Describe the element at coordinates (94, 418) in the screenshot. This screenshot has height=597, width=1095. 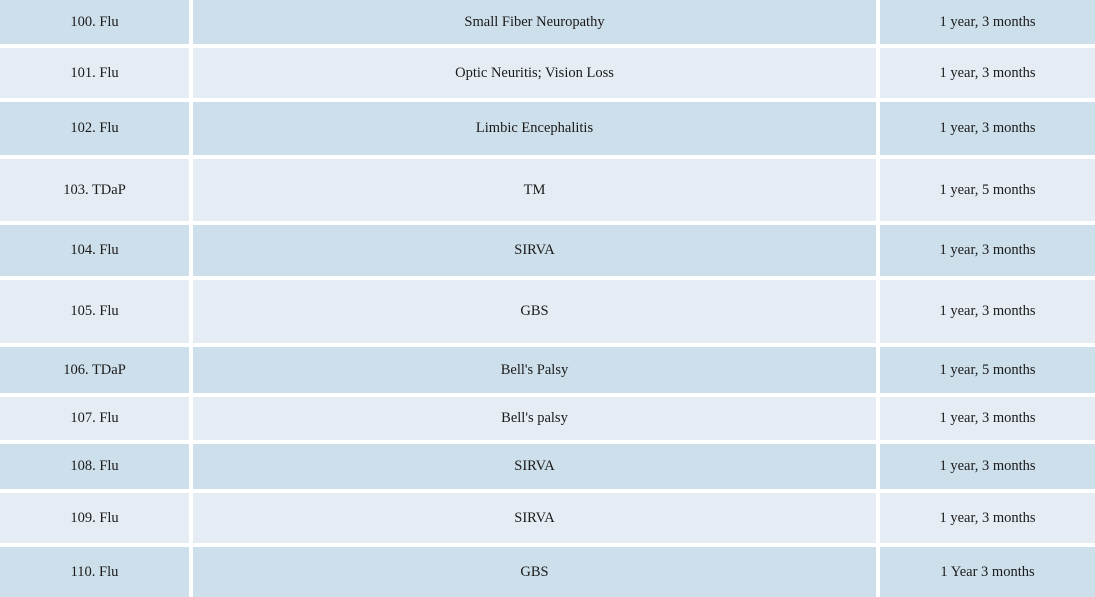
I see `cell-claim-number: 107. Flu` at that location.